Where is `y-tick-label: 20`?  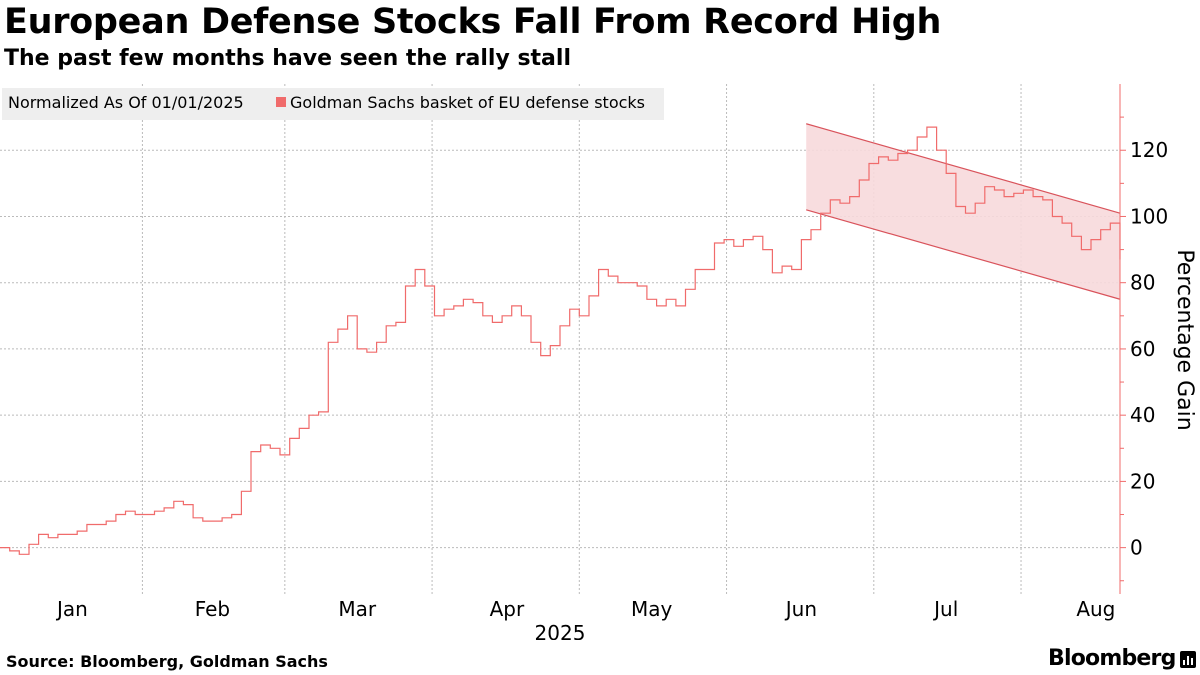
y-tick-label: 20 is located at coordinates (1142, 481).